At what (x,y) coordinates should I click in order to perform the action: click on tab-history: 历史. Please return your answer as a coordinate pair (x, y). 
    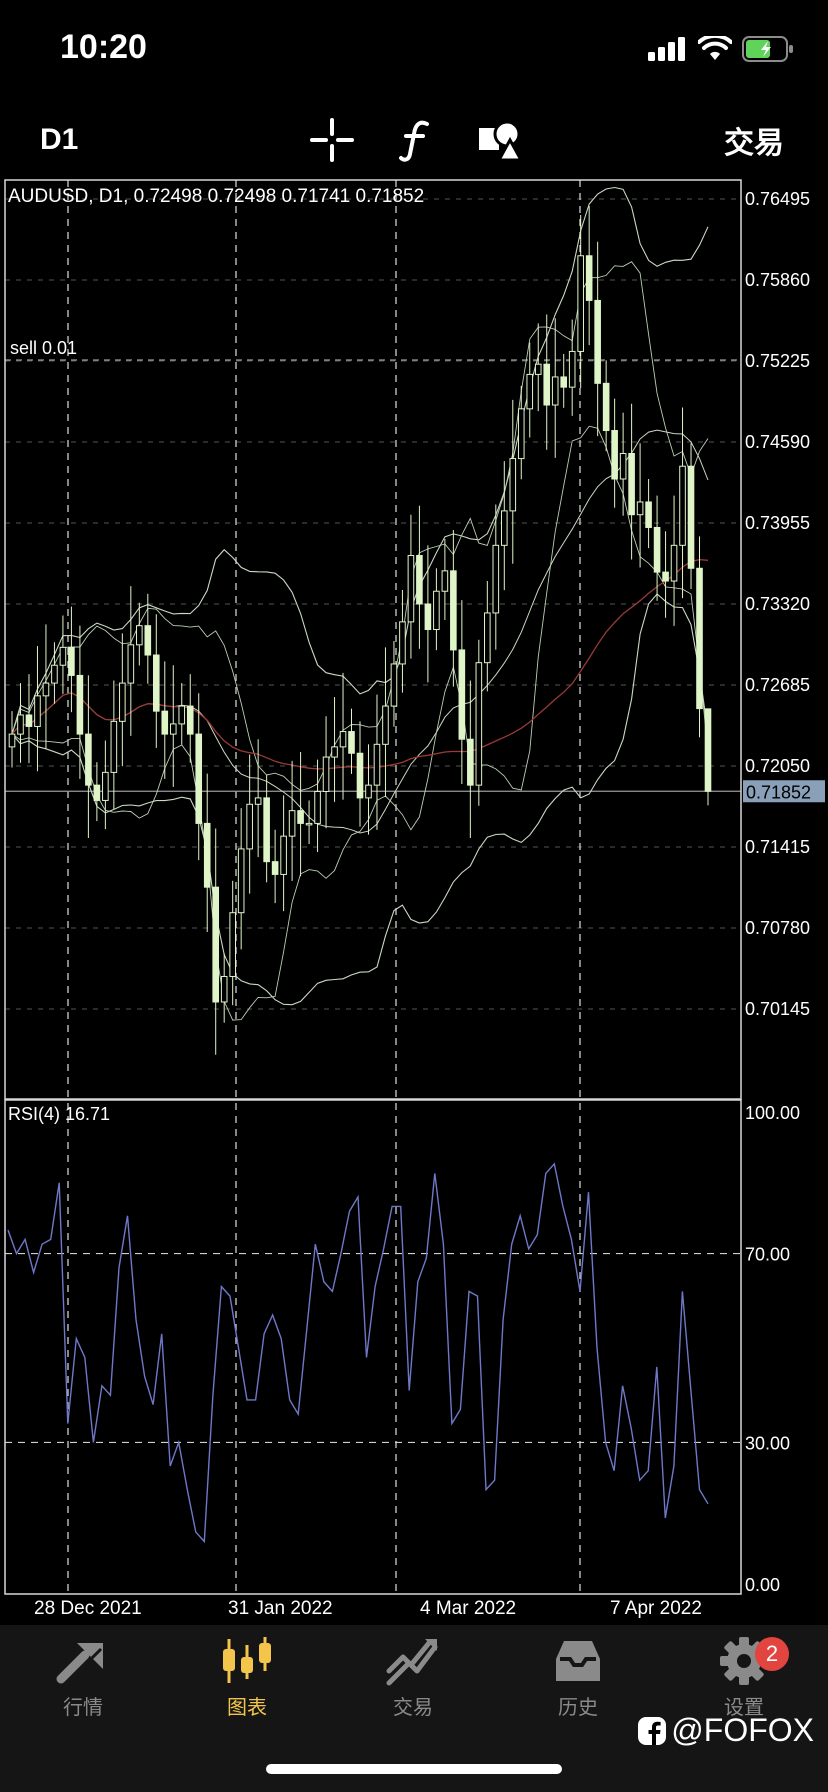
    Looking at the image, I should click on (578, 1685).